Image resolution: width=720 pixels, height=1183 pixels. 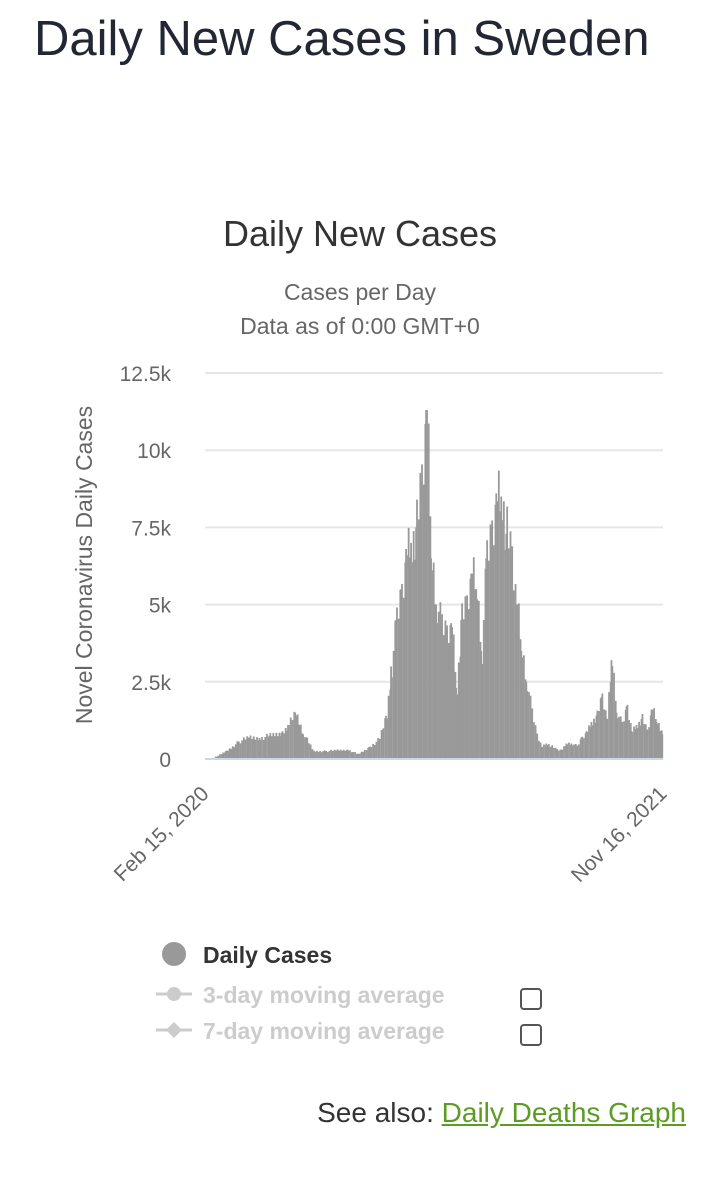 I want to click on page-title: Daily New Cases in Sweden, so click(x=342, y=39).